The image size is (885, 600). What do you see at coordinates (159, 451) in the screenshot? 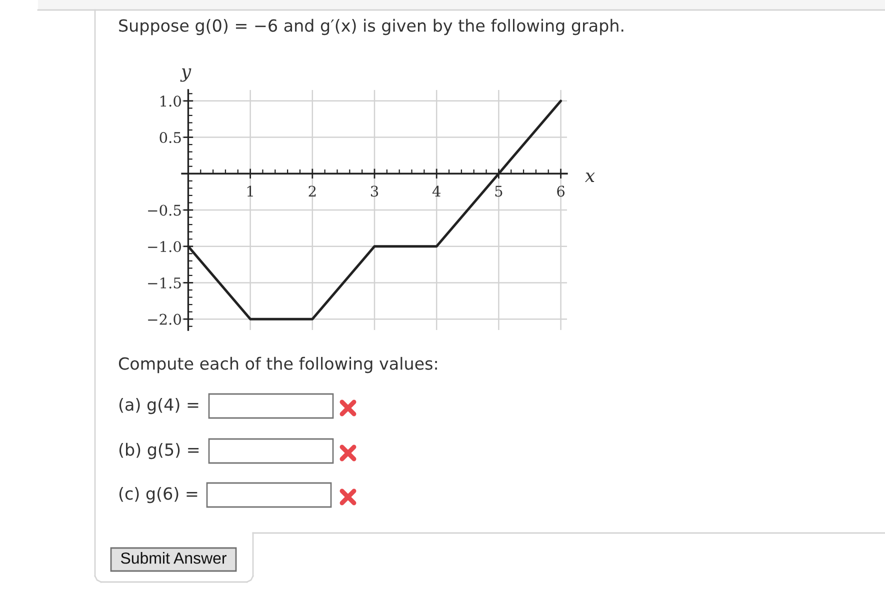
I see `text: (b) g(5) =` at bounding box center [159, 451].